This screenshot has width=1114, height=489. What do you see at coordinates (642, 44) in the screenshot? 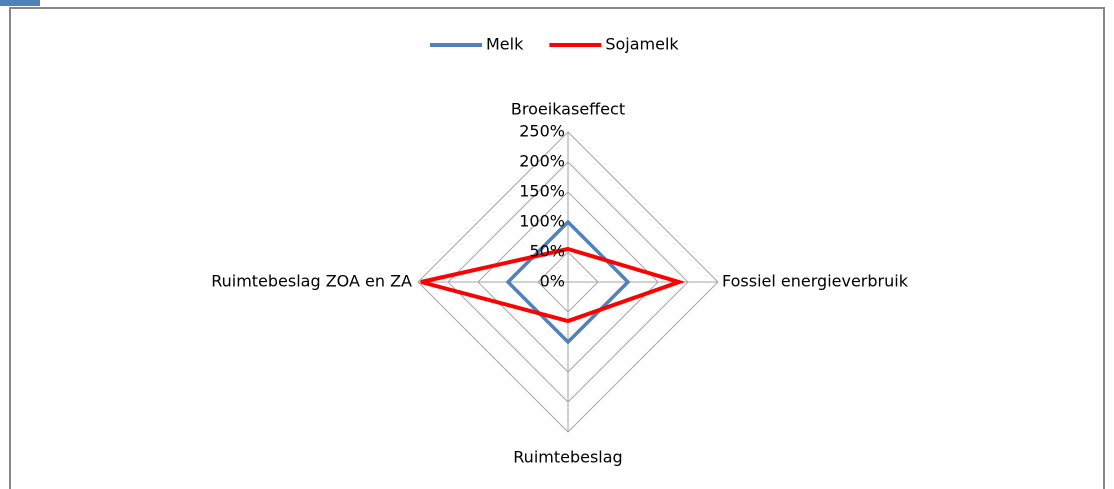
I see `legend-label: Sojamelk` at bounding box center [642, 44].